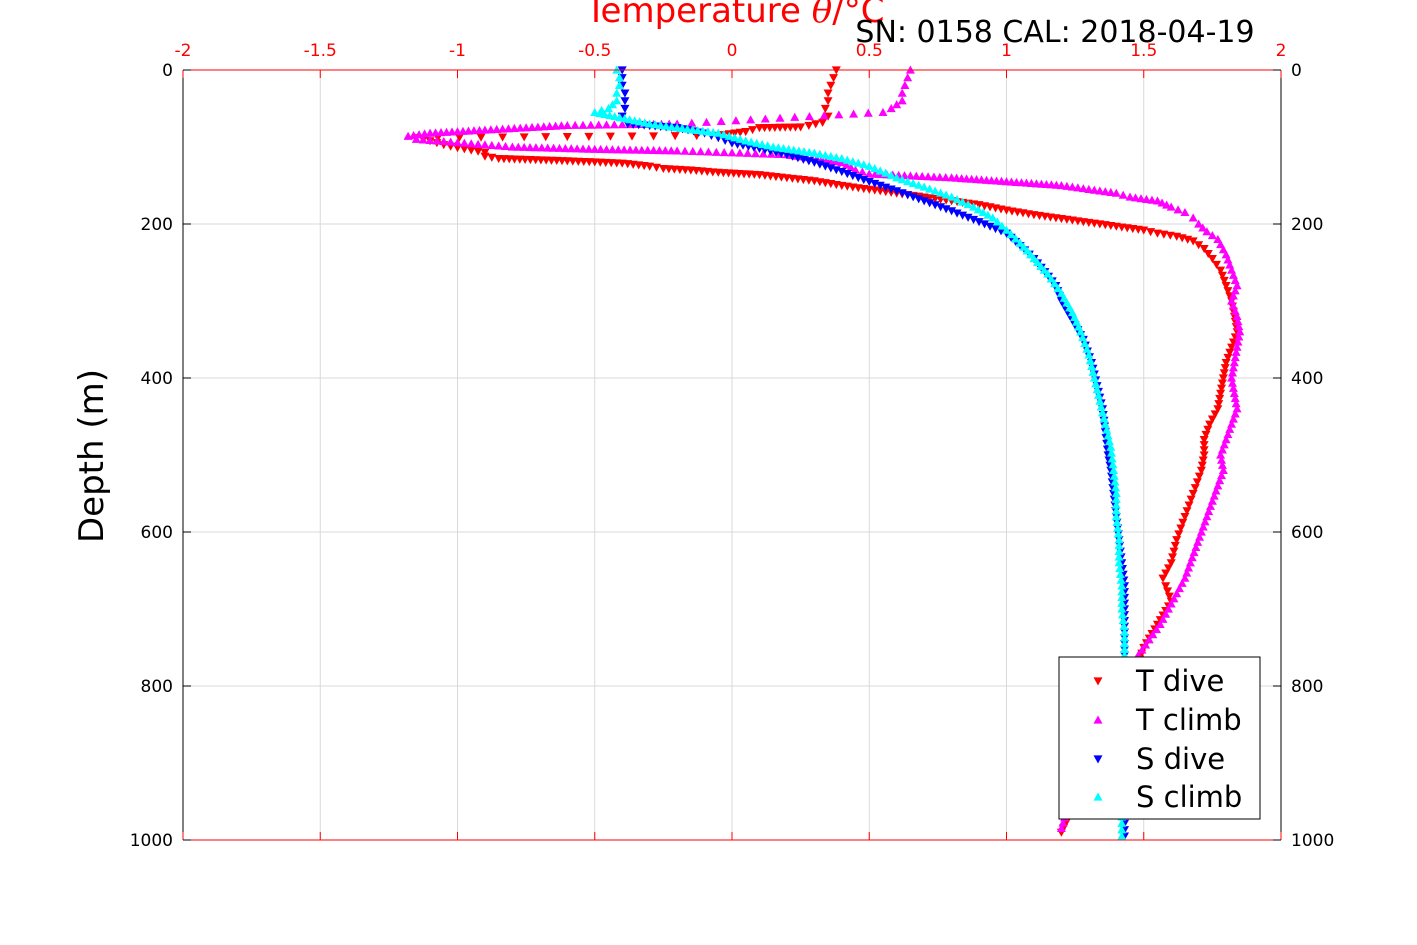 The height and width of the screenshot is (945, 1417). What do you see at coordinates (735, 15) in the screenshot?
I see `x-axis-label: Temperature θ/°C` at bounding box center [735, 15].